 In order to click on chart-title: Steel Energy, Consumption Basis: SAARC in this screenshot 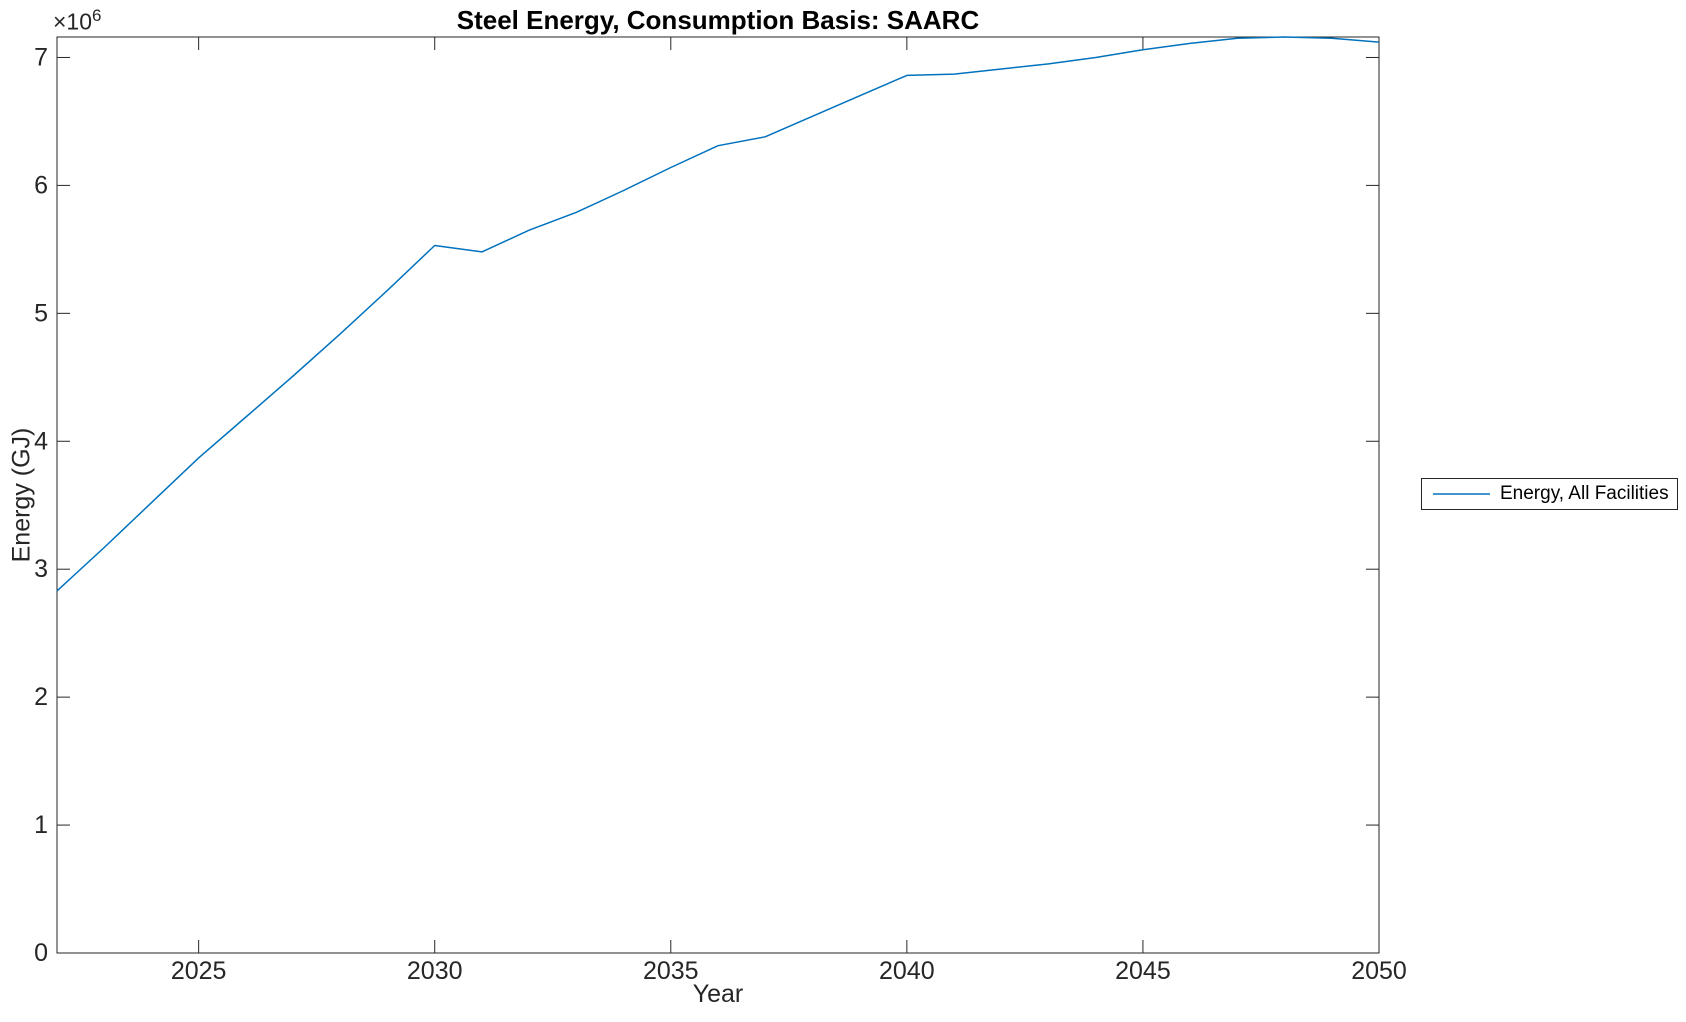, I will do `click(718, 20)`.